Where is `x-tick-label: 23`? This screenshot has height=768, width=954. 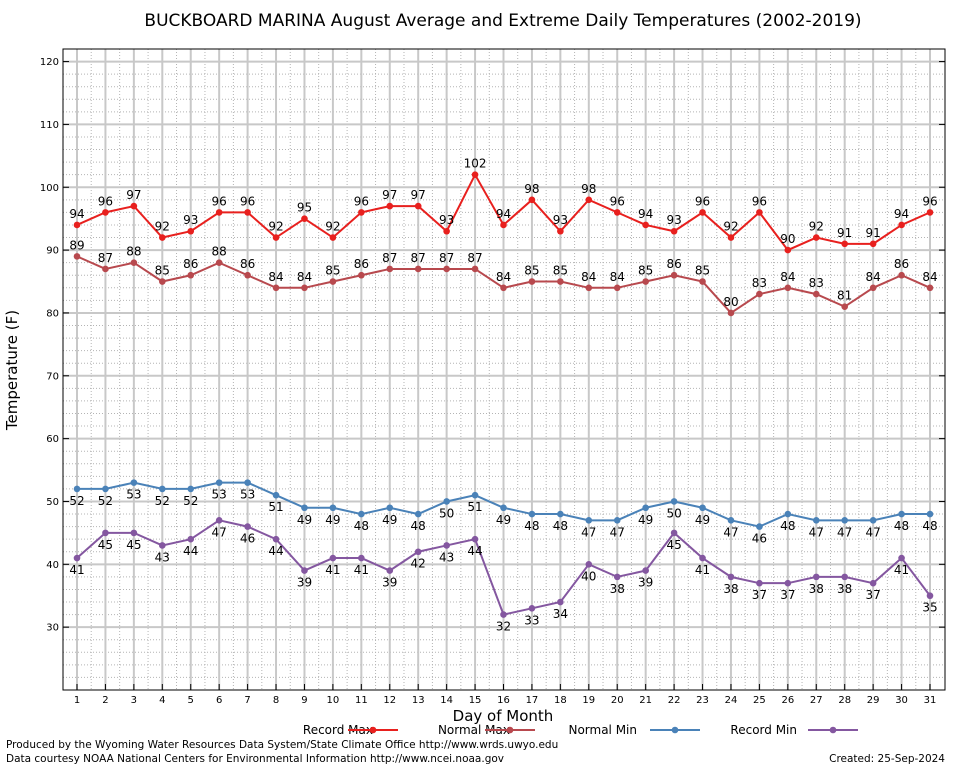
x-tick-label: 23 is located at coordinates (702, 700).